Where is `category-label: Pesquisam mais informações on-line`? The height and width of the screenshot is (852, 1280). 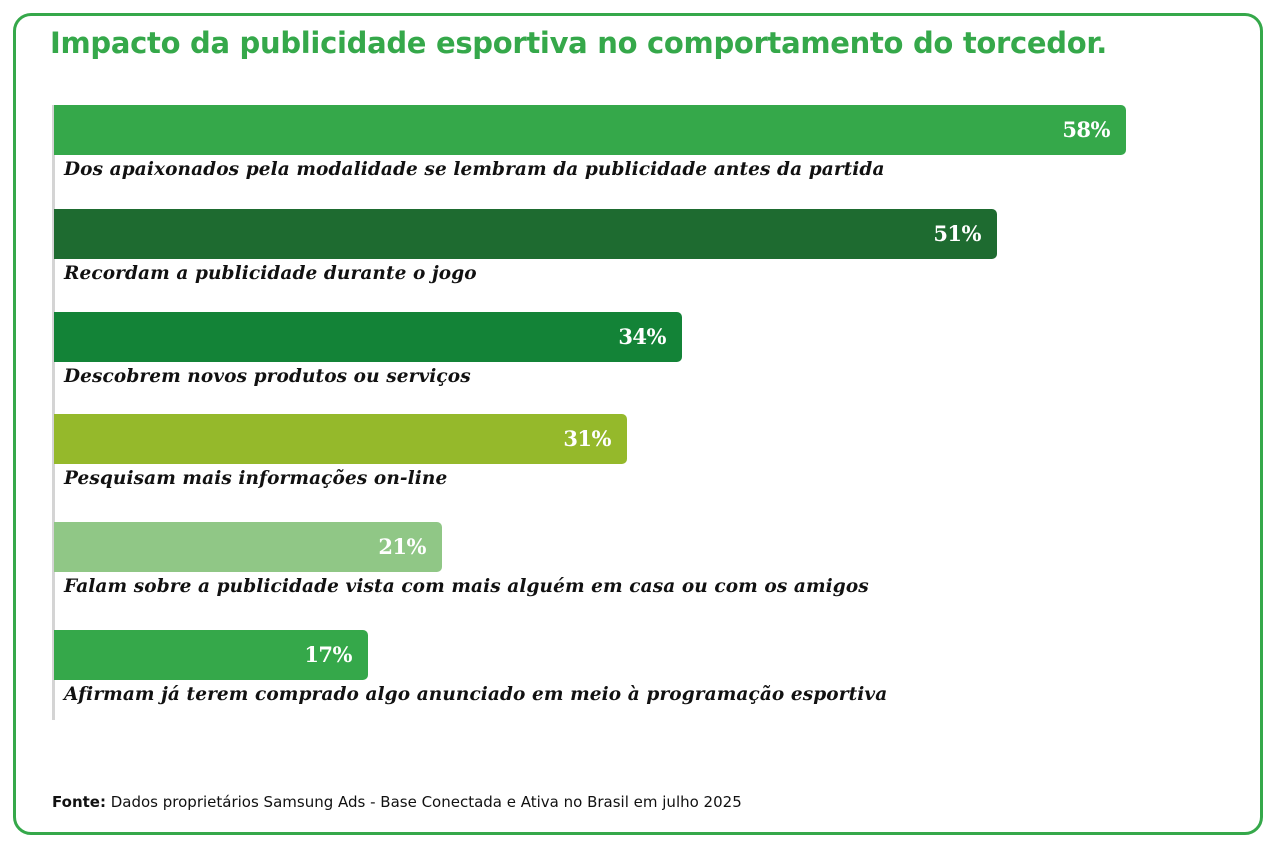
category-label: Pesquisam mais informações on-line is located at coordinates (256, 478).